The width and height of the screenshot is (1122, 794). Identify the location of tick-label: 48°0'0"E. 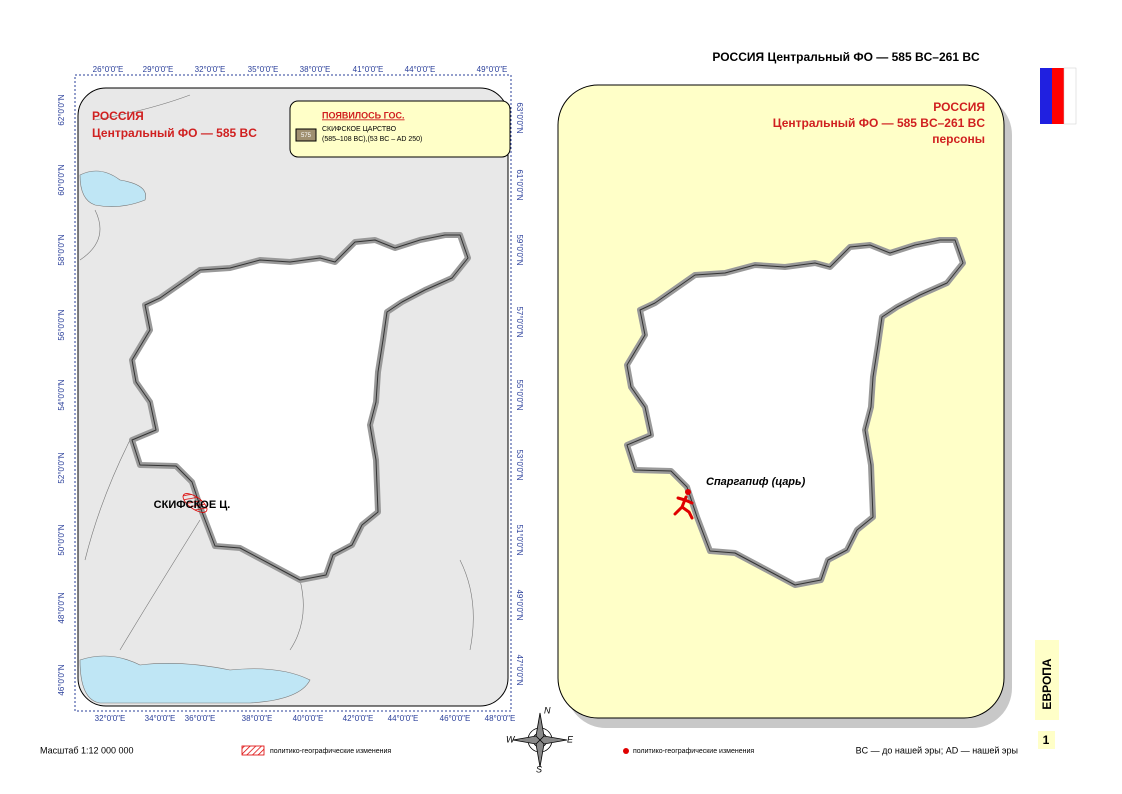
(500, 718).